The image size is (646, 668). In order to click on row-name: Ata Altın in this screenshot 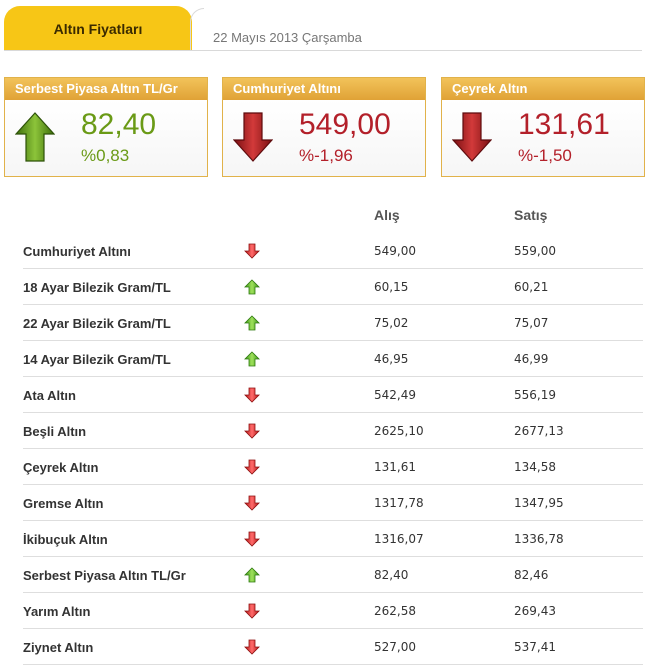, I will do `click(49, 395)`.